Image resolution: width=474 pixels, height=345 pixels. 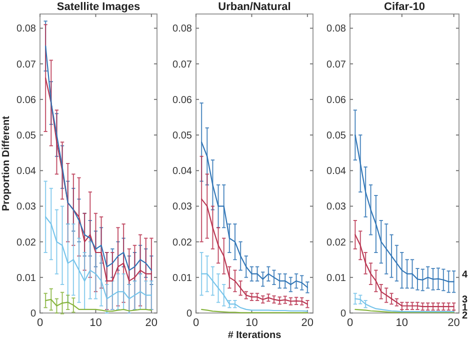 What do you see at coordinates (255, 335) in the screenshot?
I see `x-axis-title: # Iterations` at bounding box center [255, 335].